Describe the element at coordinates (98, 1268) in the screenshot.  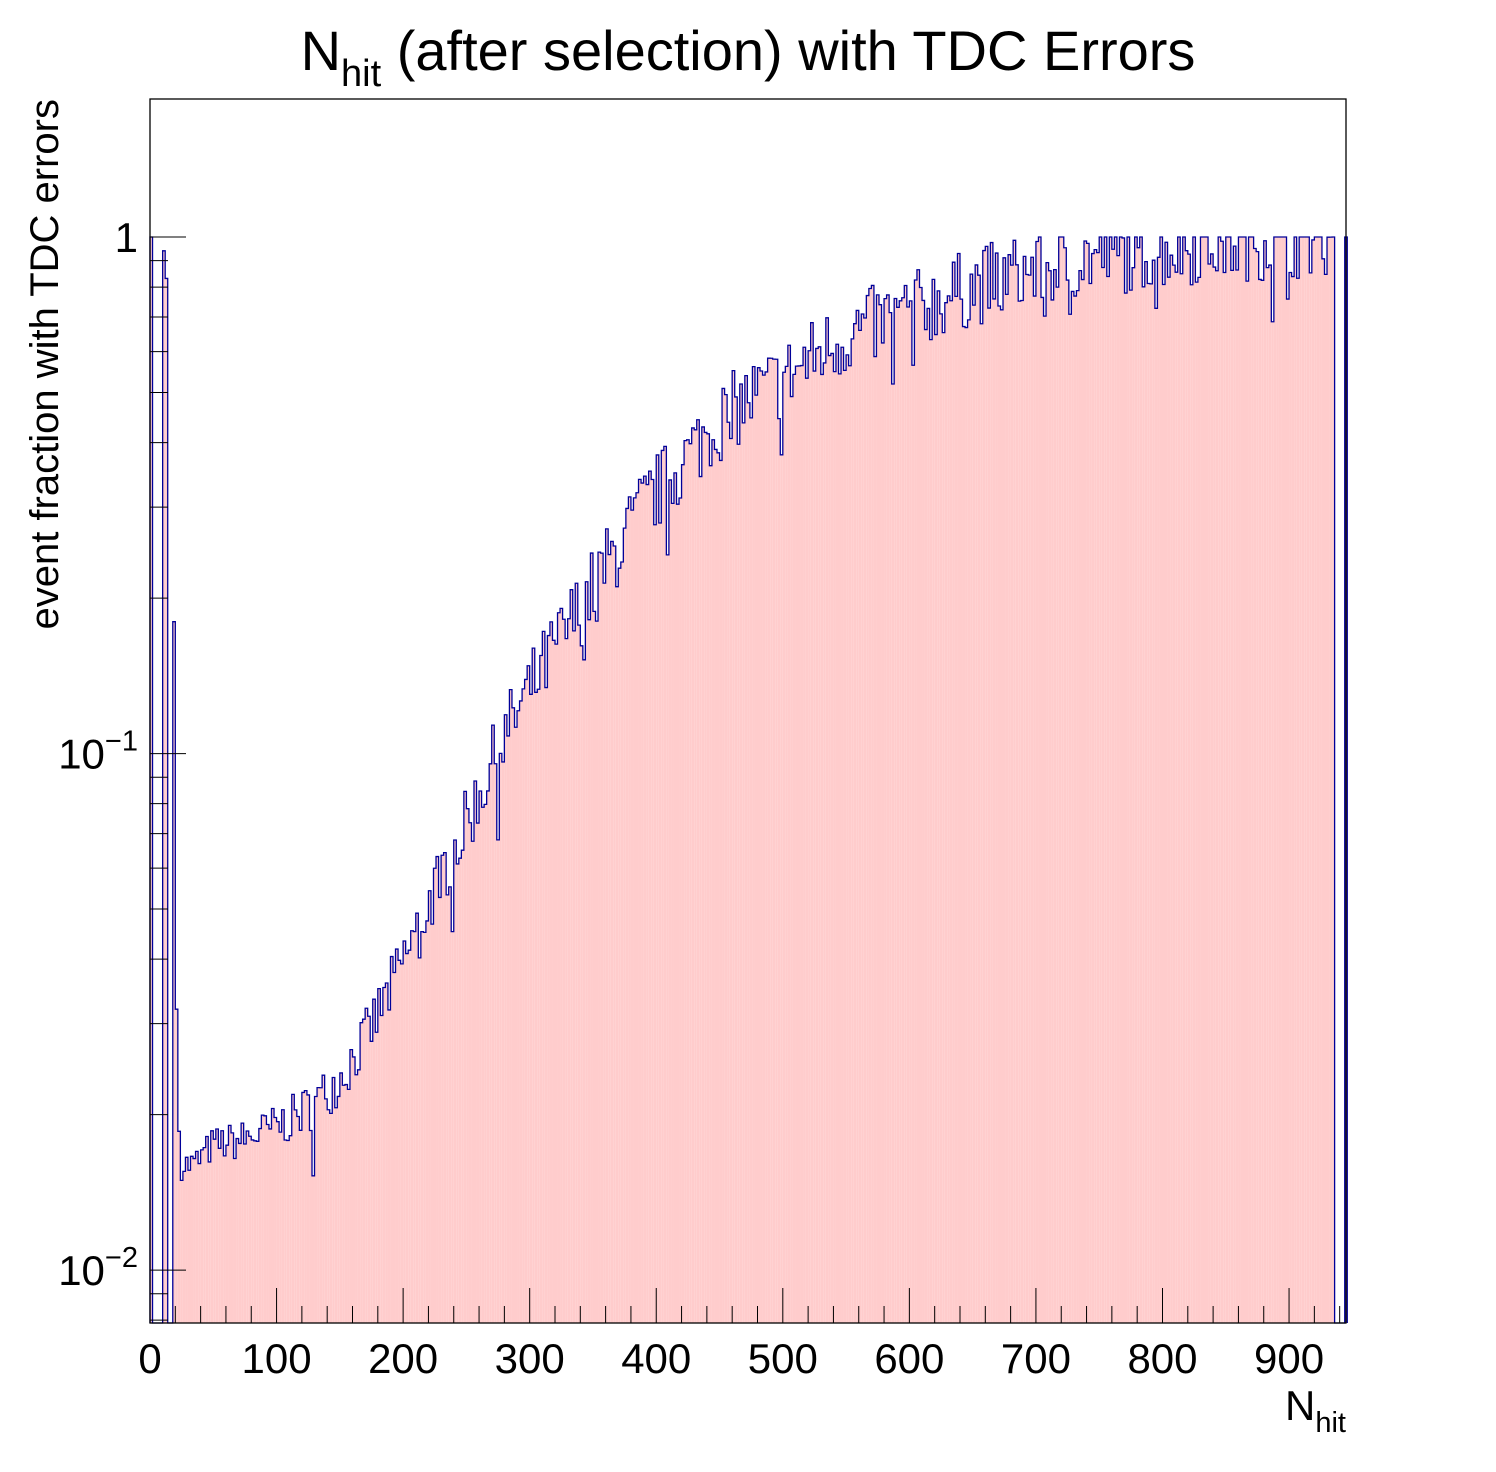
I see `y-tick-label: 10−2` at that location.